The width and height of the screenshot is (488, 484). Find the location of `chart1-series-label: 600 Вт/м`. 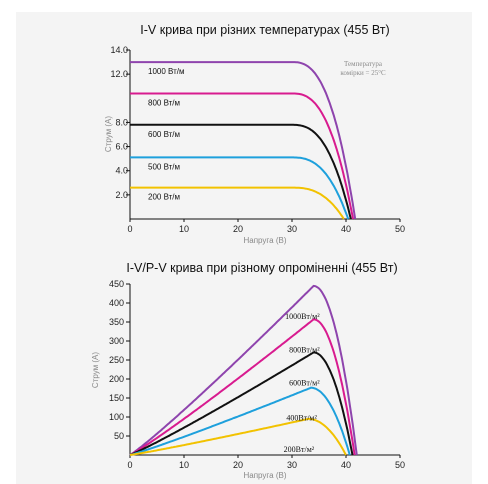

chart1-series-label: 600 Вт/м is located at coordinates (164, 134).